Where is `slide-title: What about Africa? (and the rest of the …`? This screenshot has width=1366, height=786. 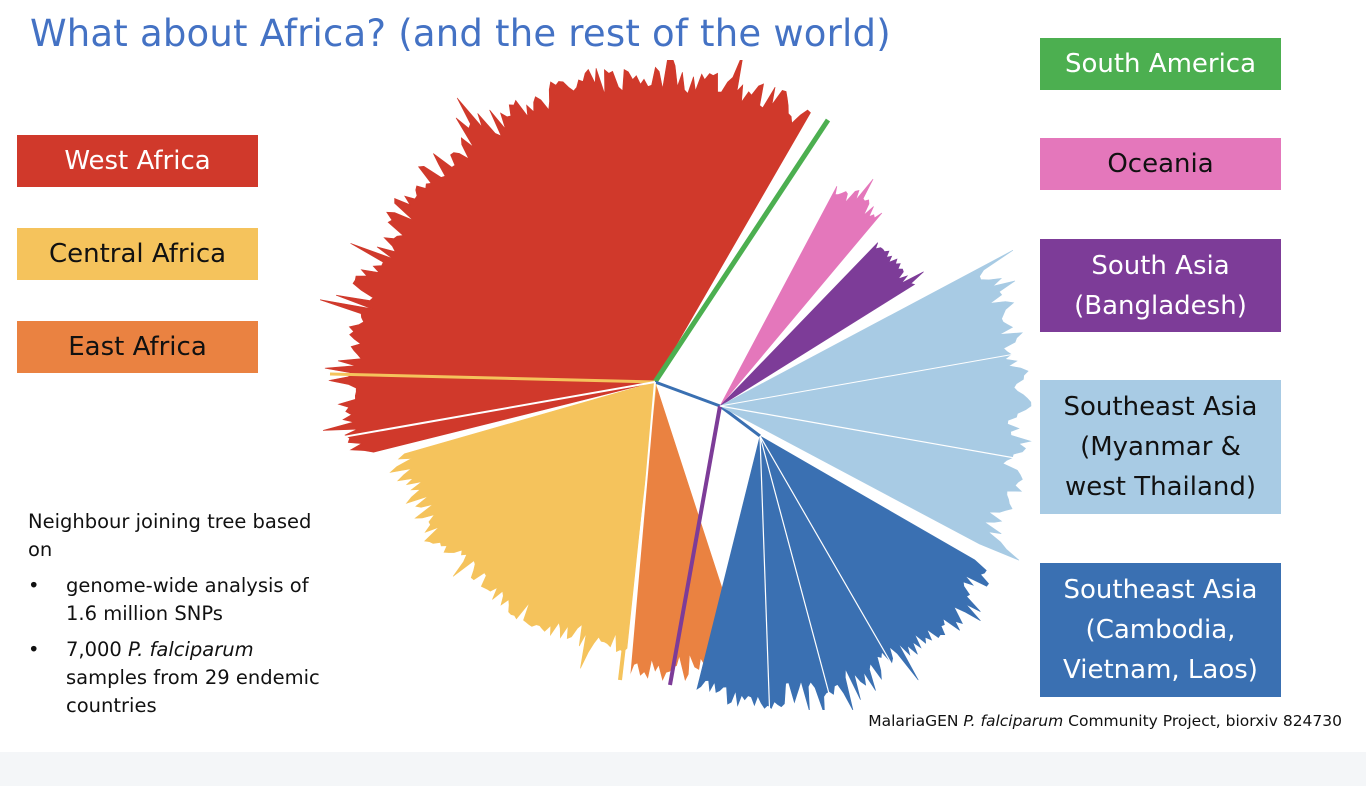
slide-title: What about Africa? (and the rest of the … is located at coordinates (460, 33).